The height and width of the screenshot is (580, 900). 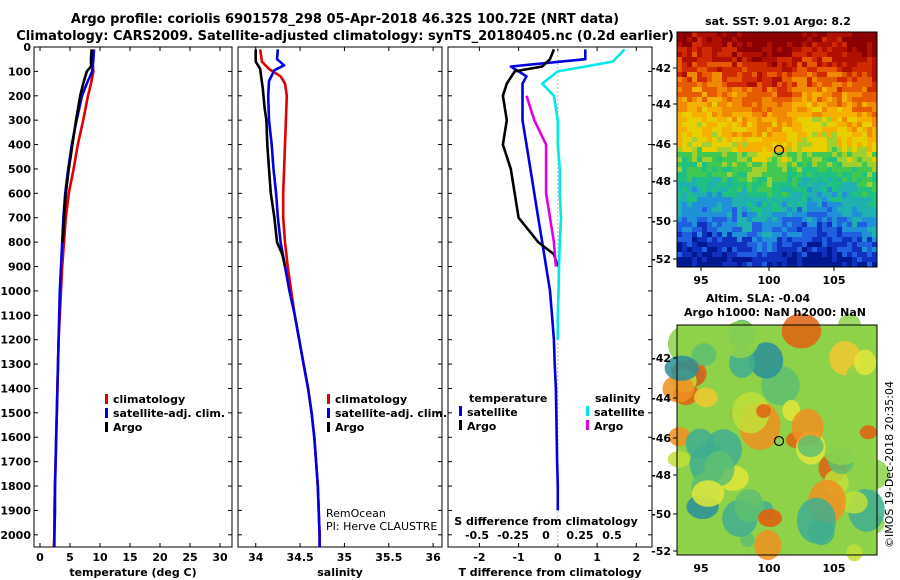 I want to click on sst-map-frame, so click(x=777, y=149).